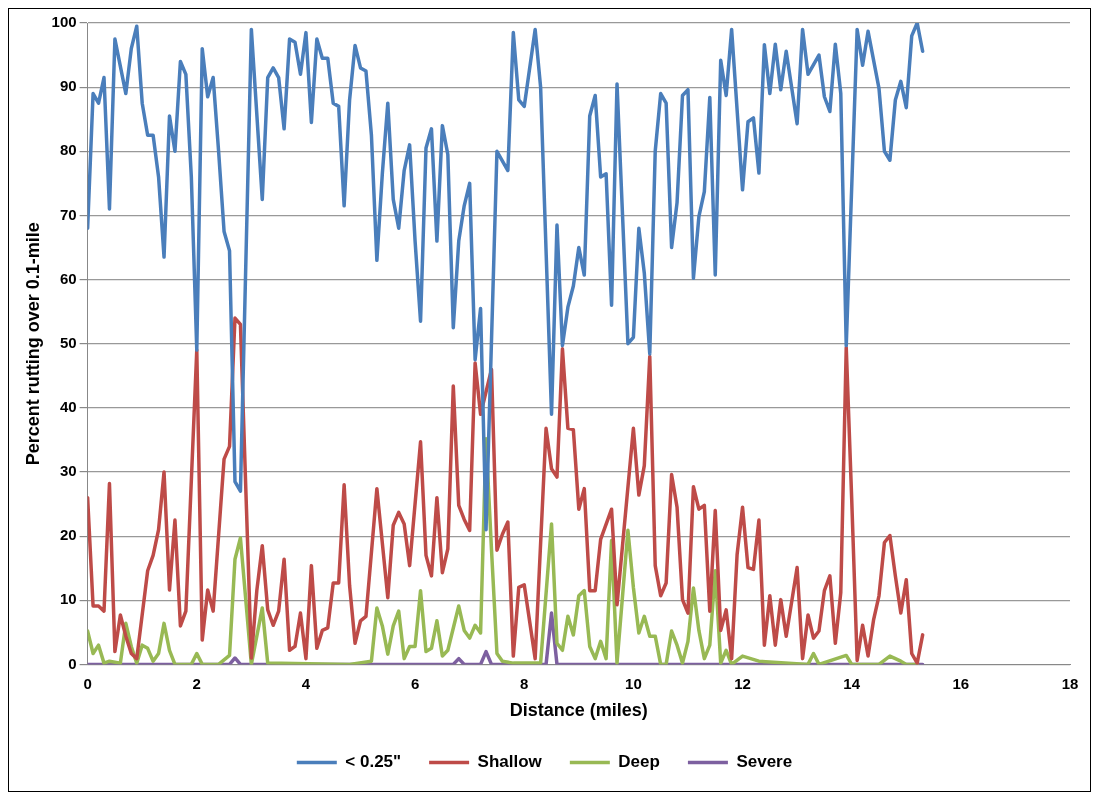 Image resolution: width=1099 pixels, height=800 pixels. I want to click on legend-label: Deep, so click(639, 762).